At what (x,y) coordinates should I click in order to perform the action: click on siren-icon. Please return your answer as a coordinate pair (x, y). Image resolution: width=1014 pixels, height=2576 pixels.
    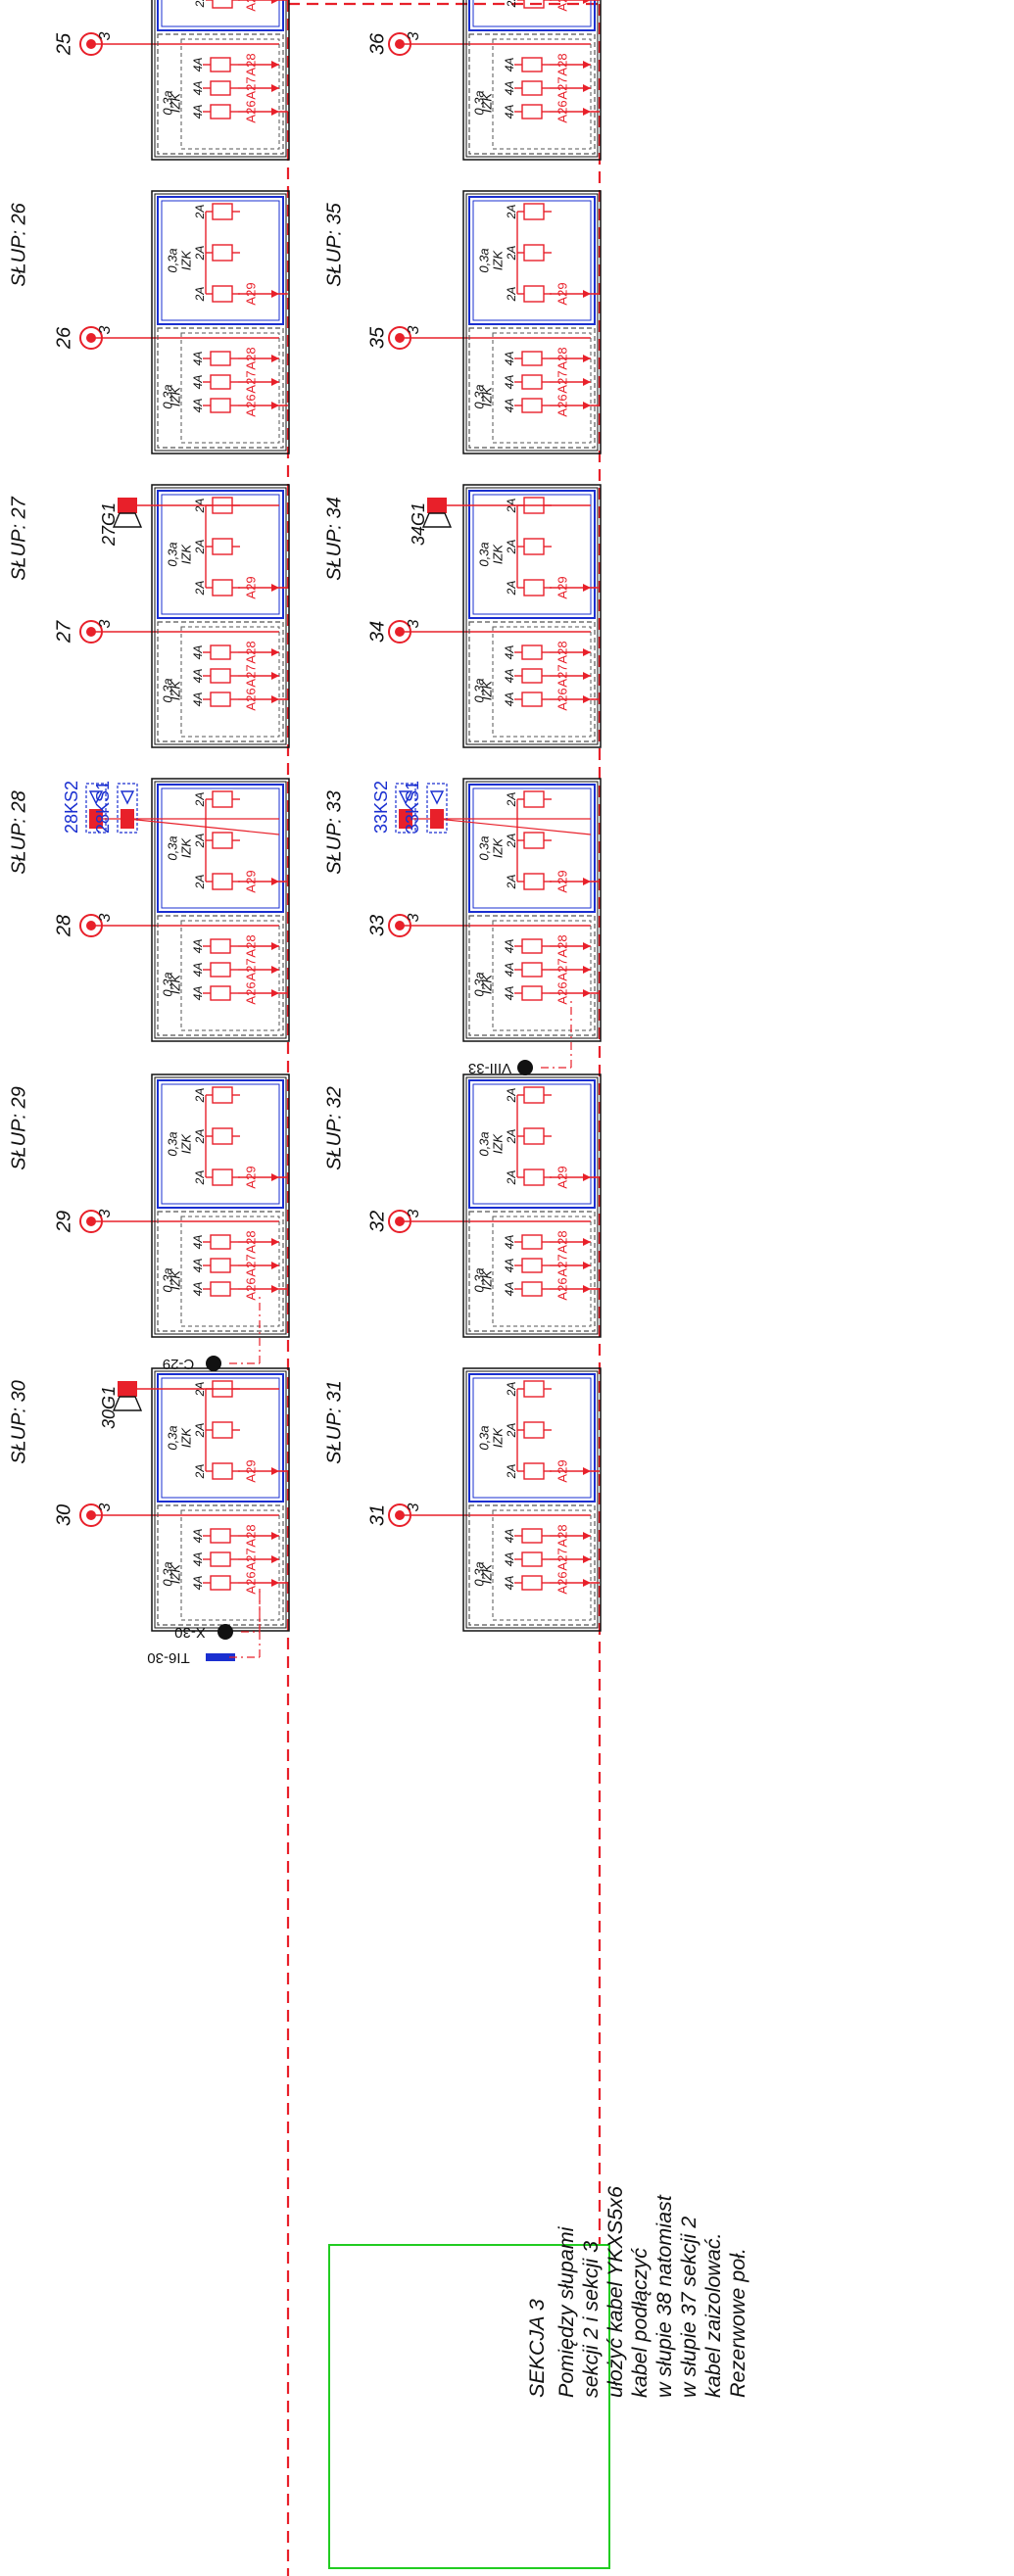
    Looking at the image, I should click on (437, 520).